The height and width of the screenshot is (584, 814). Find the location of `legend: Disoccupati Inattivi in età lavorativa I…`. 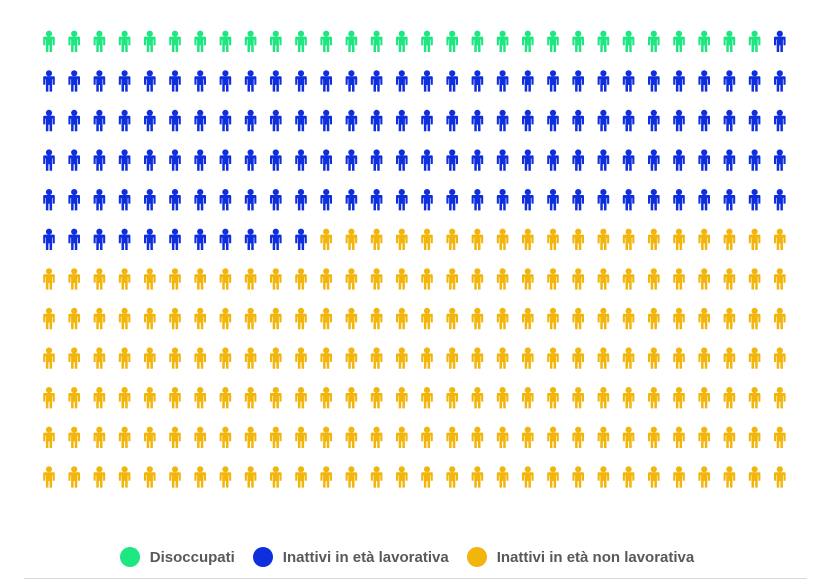

legend: Disoccupati Inattivi in età lavorativa I… is located at coordinates (407, 557).